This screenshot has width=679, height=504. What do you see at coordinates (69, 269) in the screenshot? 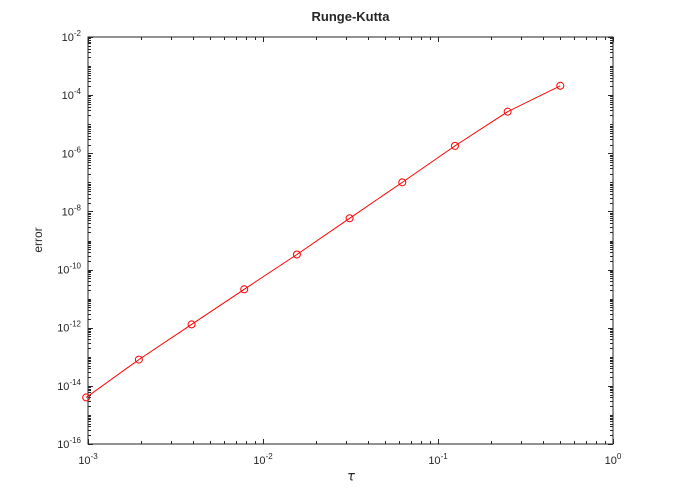
I see `y-tick-label: 10⁻¹⁰` at bounding box center [69, 269].